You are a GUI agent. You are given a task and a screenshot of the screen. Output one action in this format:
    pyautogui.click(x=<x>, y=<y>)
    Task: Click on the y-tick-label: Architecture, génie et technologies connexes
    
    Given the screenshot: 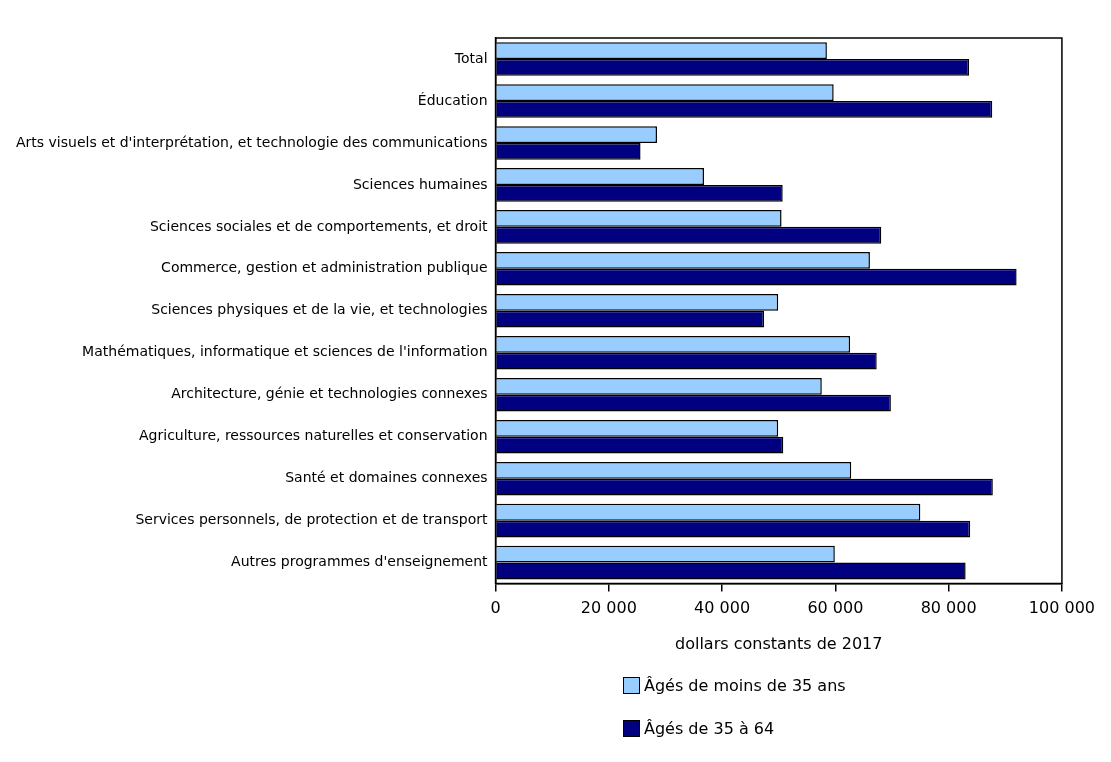 What is the action you would take?
    pyautogui.click(x=329, y=393)
    